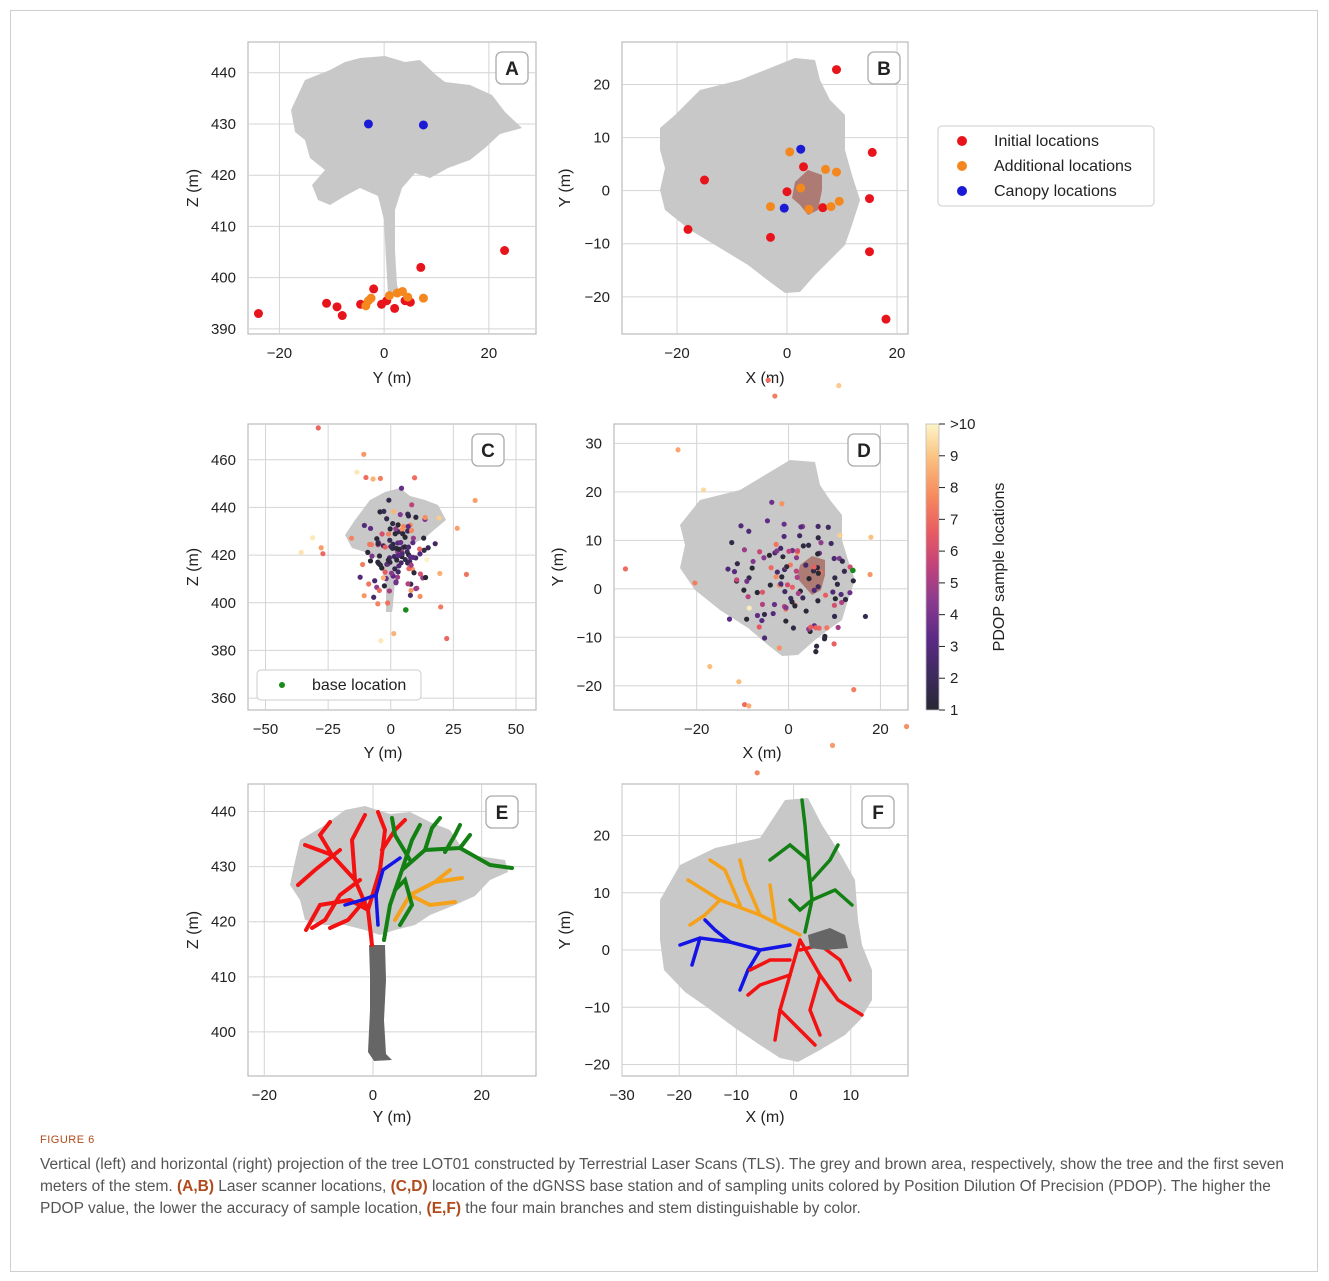 The height and width of the screenshot is (1281, 1329). What do you see at coordinates (193, 567) in the screenshot?
I see `panel-c-ylabel: Z (m)` at bounding box center [193, 567].